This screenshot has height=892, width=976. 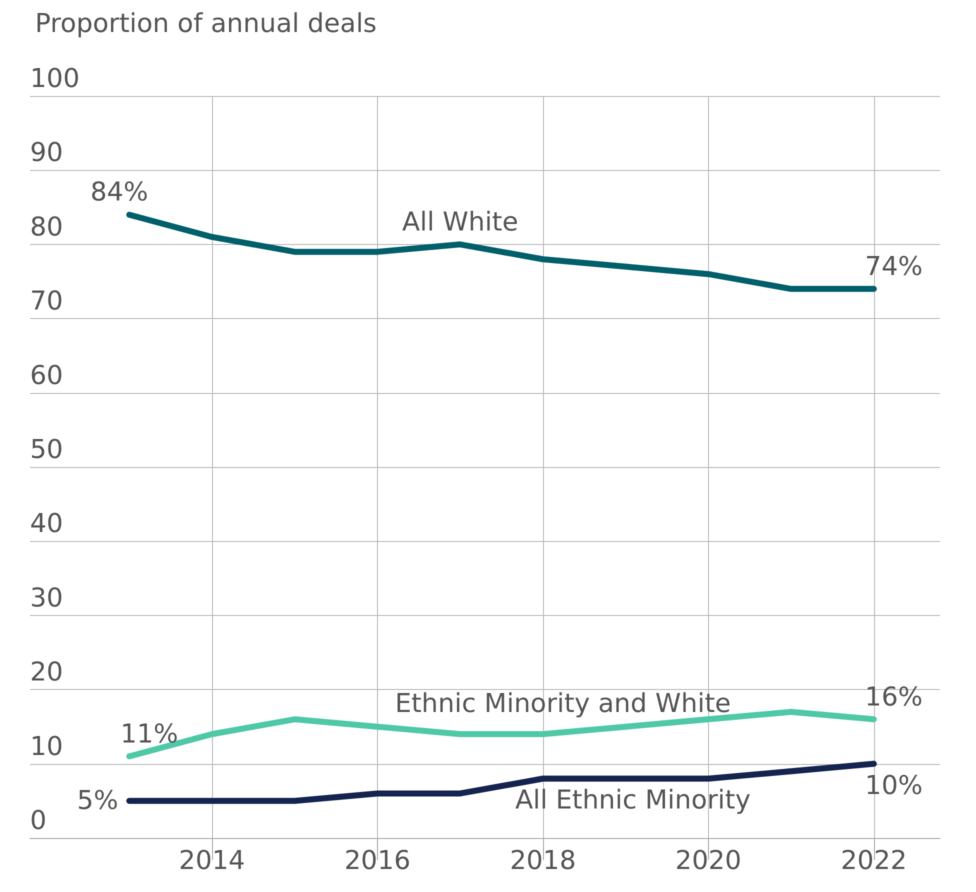 What do you see at coordinates (149, 734) in the screenshot?
I see `data-label: 11%` at bounding box center [149, 734].